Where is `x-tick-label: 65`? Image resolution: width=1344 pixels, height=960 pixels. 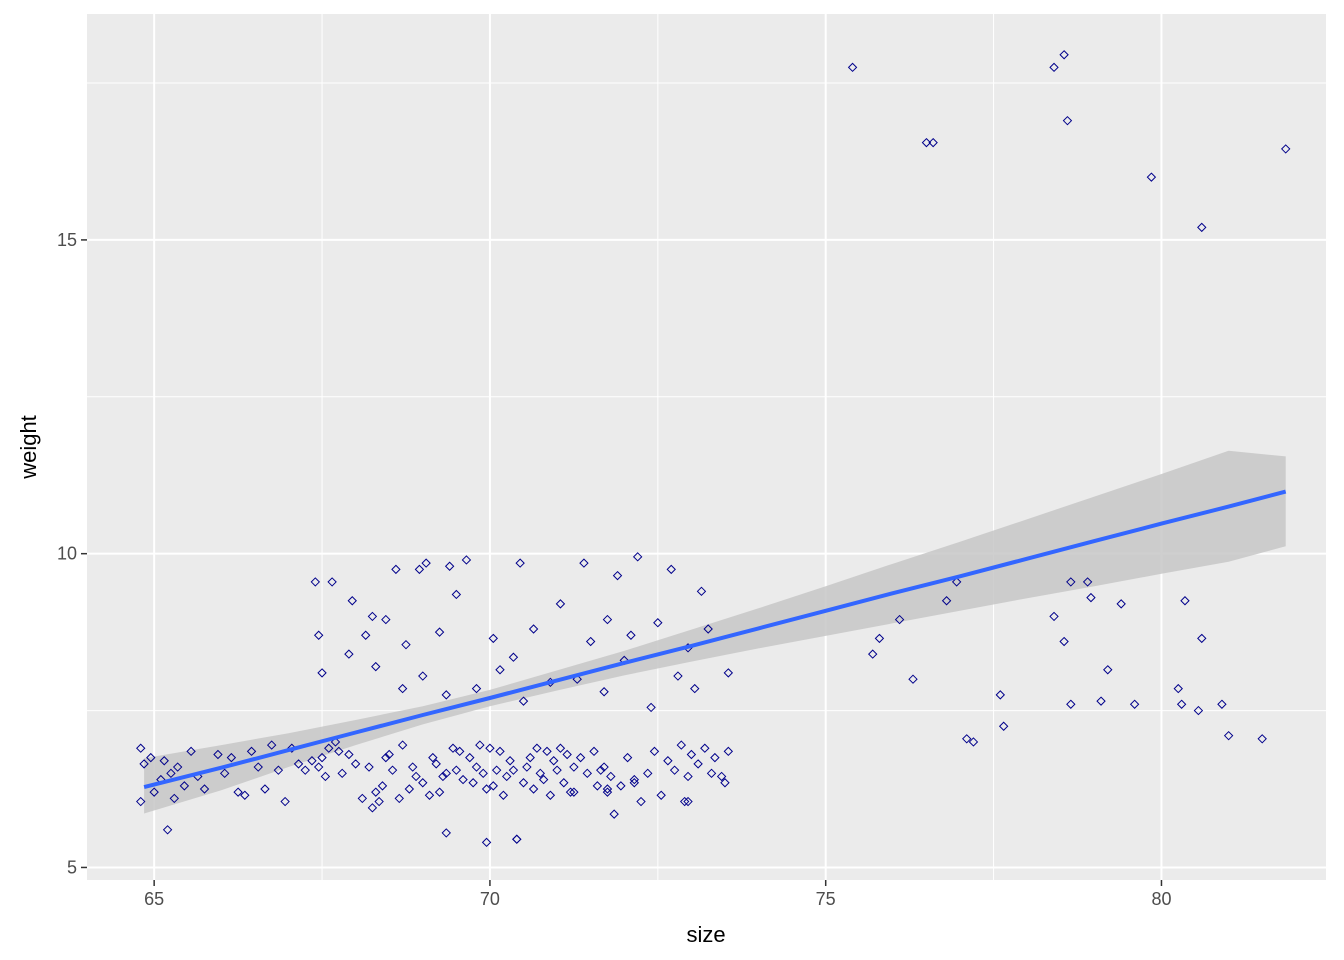 x-tick-label: 65 is located at coordinates (154, 899).